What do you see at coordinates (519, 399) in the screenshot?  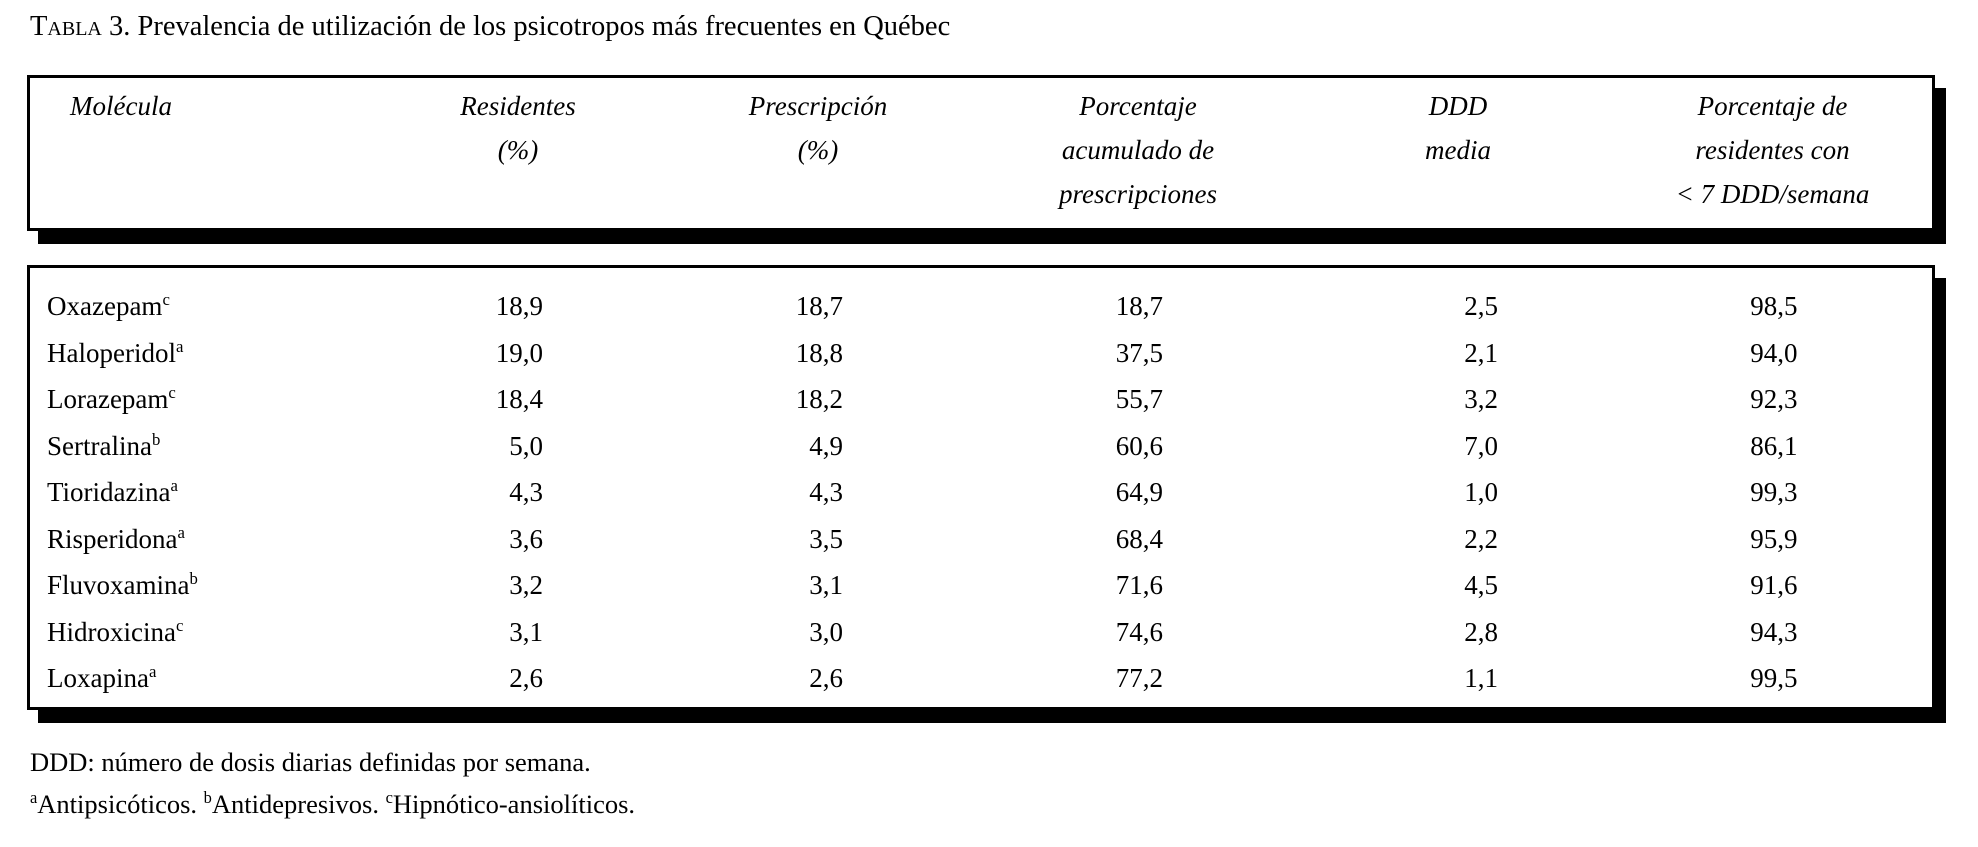 I see `value-cell: 18,4` at bounding box center [519, 399].